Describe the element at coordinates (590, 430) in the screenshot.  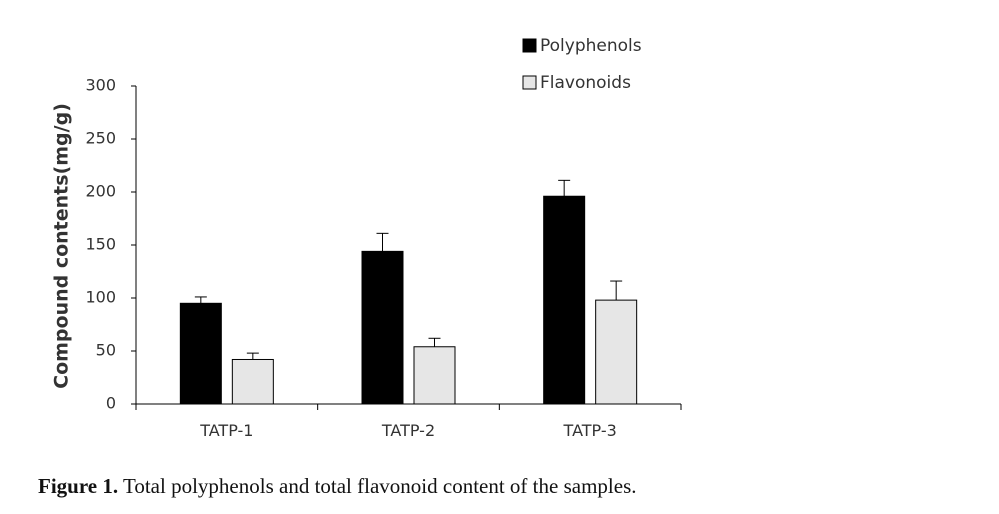
I see `x-category-label: TATP-3` at that location.